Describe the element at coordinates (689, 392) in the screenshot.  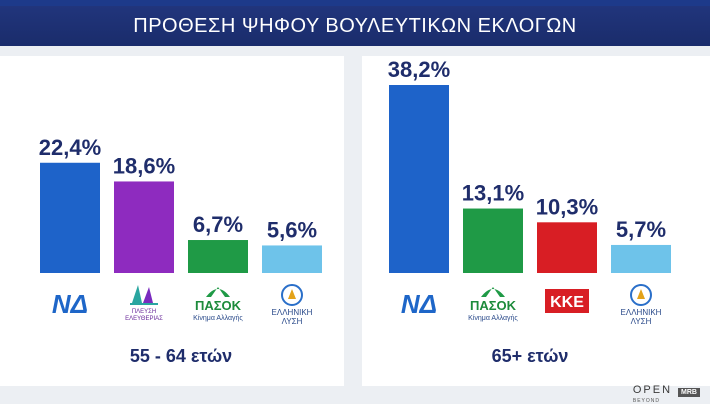
I see `mrb-logo: MRB` at that location.